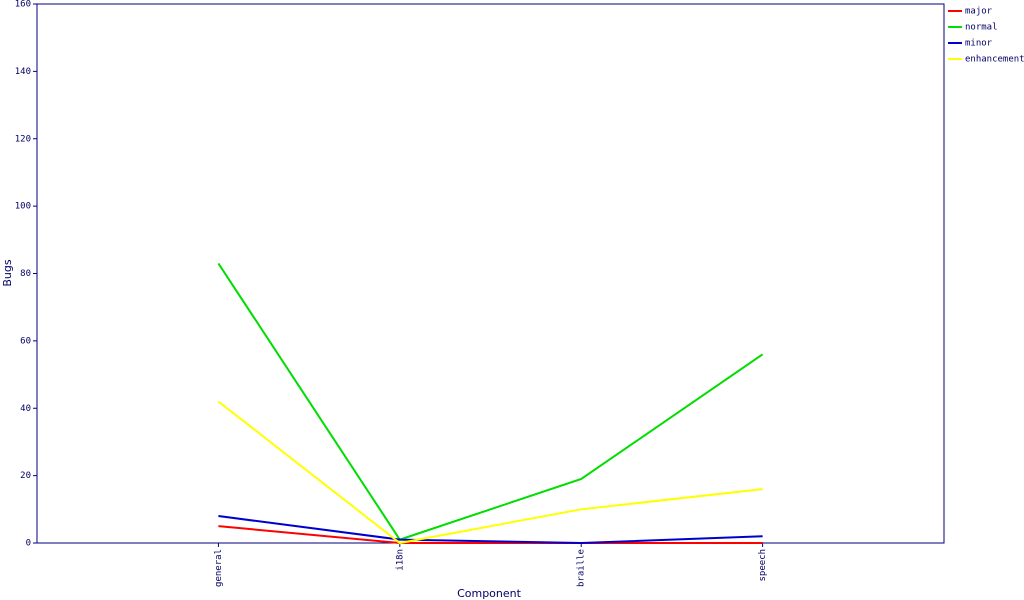 This screenshot has width=1024, height=600. Describe the element at coordinates (582, 568) in the screenshot. I see `x-tick-label: braille` at that location.